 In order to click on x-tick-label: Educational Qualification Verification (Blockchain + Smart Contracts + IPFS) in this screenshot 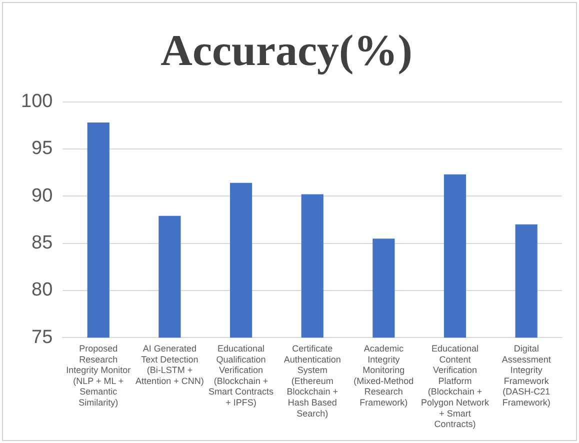, I will do `click(241, 375)`.